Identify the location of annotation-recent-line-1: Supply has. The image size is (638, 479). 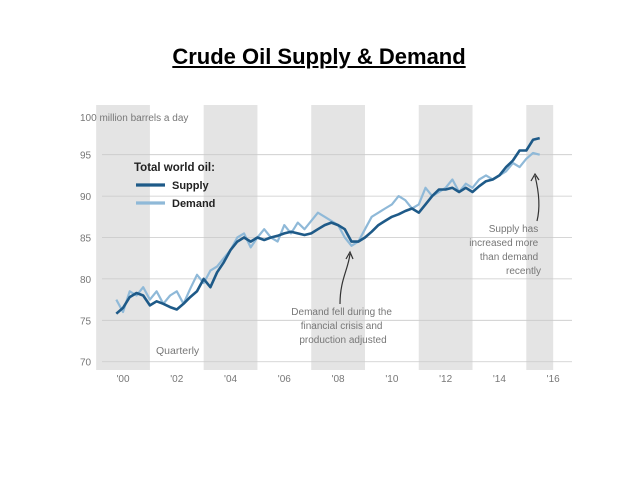
(513, 229).